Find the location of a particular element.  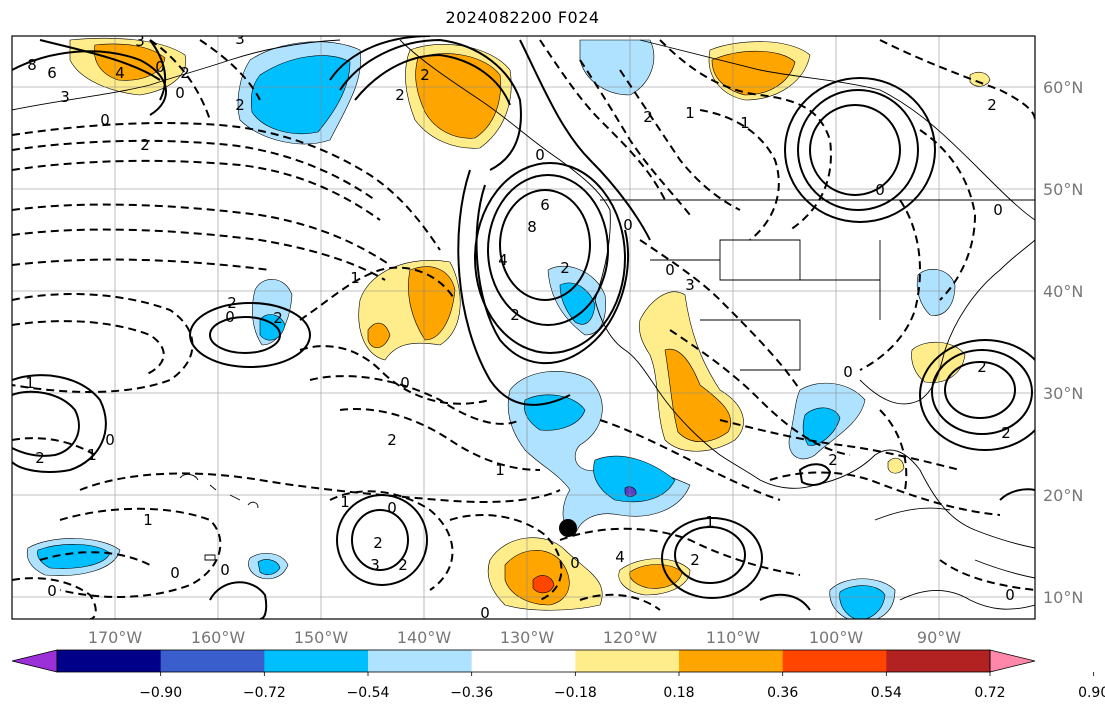

colorbar-tick-label: 0.18 is located at coordinates (678, 693).